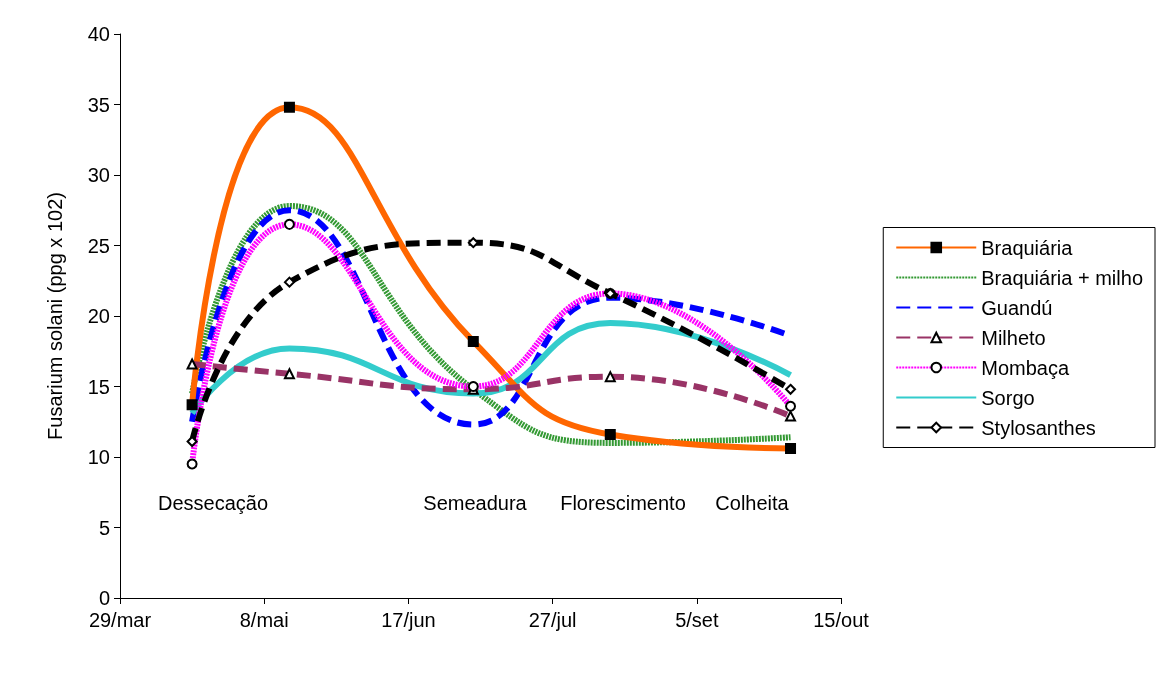 The width and height of the screenshot is (1171, 675). I want to click on x-tick-label: 8/mai, so click(264, 620).